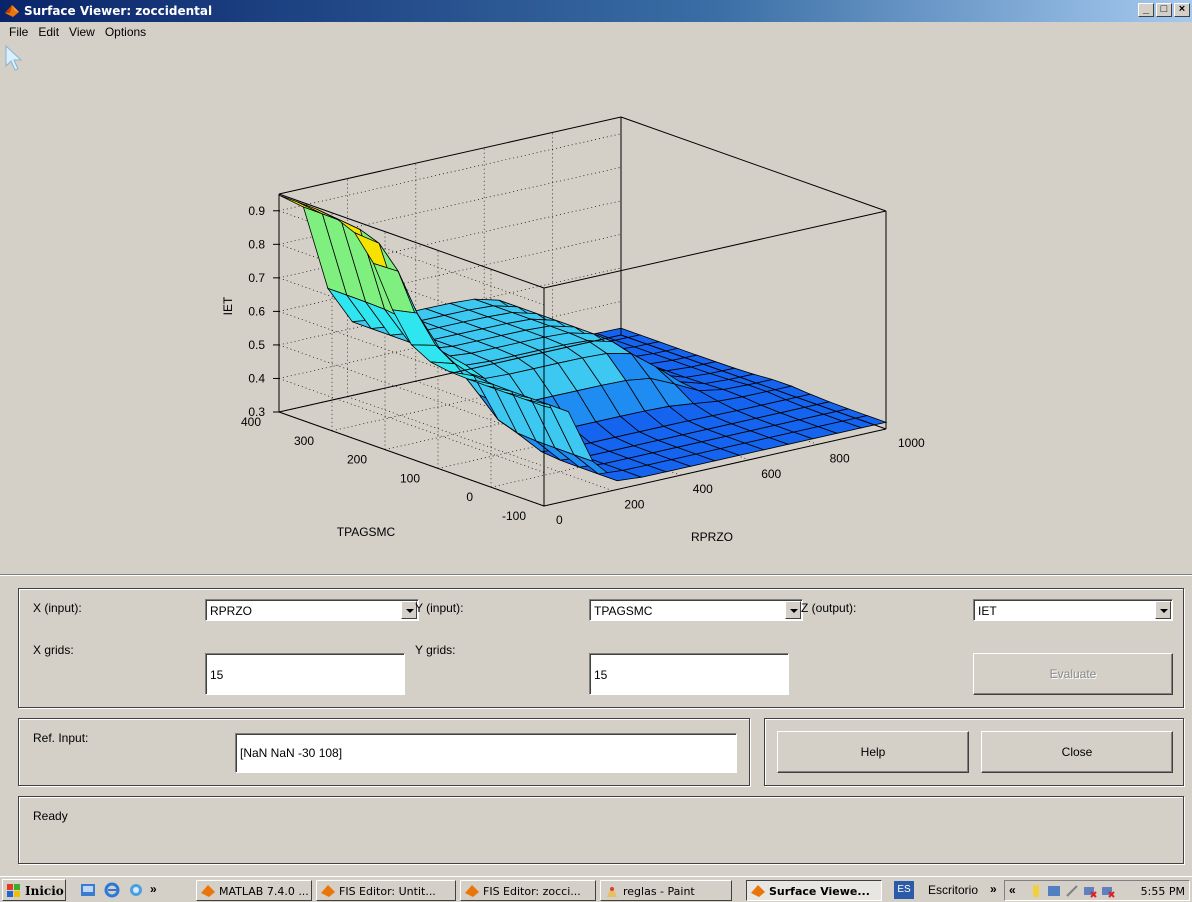 The width and height of the screenshot is (1192, 902). What do you see at coordinates (439, 608) in the screenshot?
I see `y-input-label: Y (input):` at bounding box center [439, 608].